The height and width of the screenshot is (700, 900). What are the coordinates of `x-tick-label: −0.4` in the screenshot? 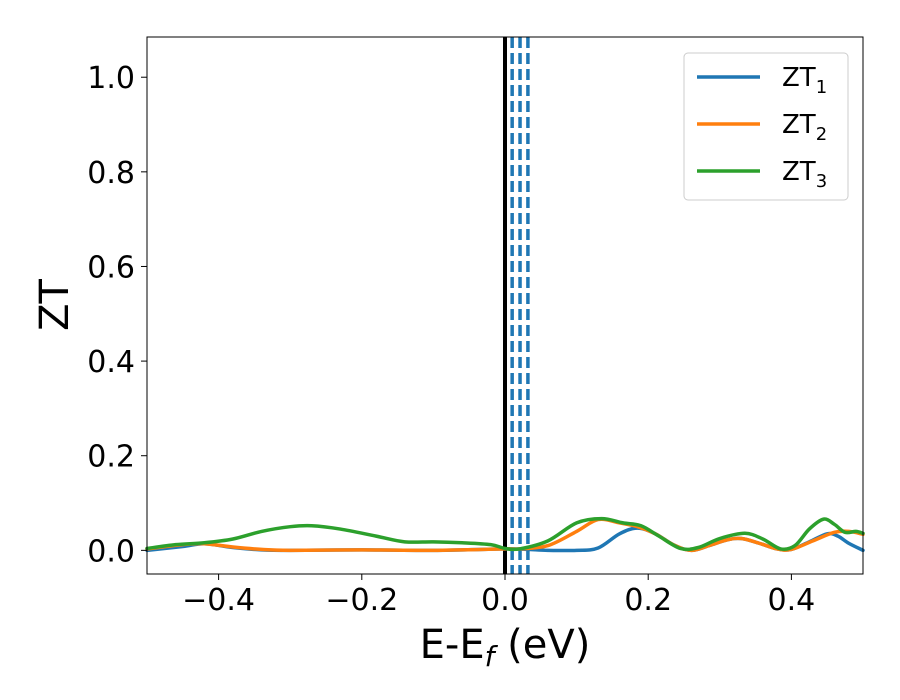 It's located at (218, 600).